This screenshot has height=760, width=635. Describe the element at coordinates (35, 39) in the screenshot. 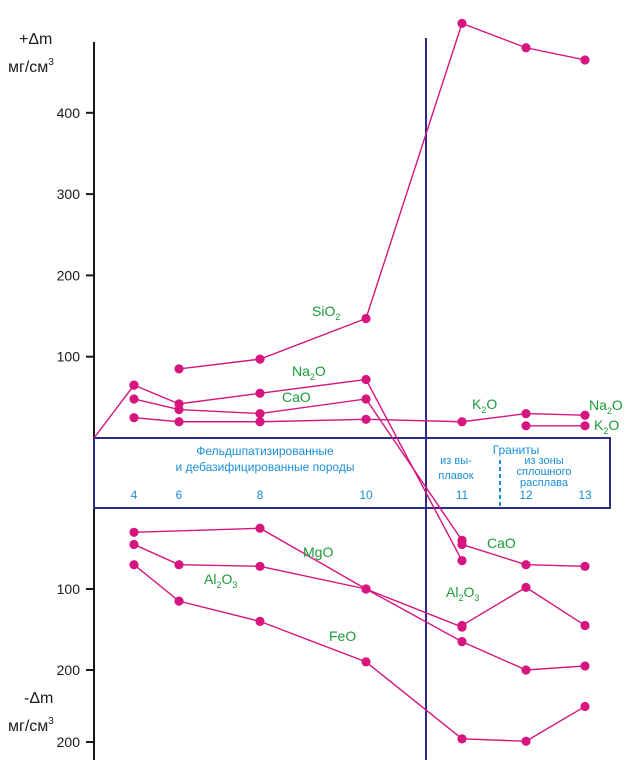

I see `y-axis-top-symbol: +Δm` at that location.